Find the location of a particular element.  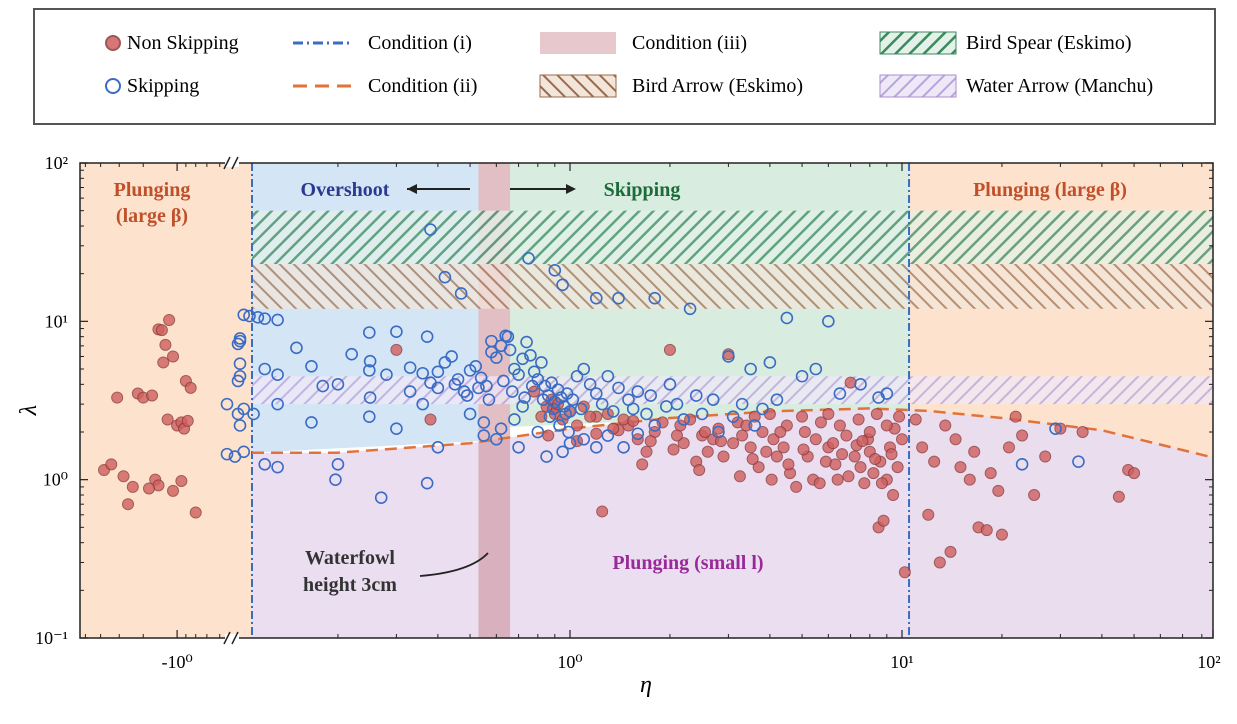

legend-water-arrow-label: Water Arrow (Manchu) is located at coordinates (1059, 86).